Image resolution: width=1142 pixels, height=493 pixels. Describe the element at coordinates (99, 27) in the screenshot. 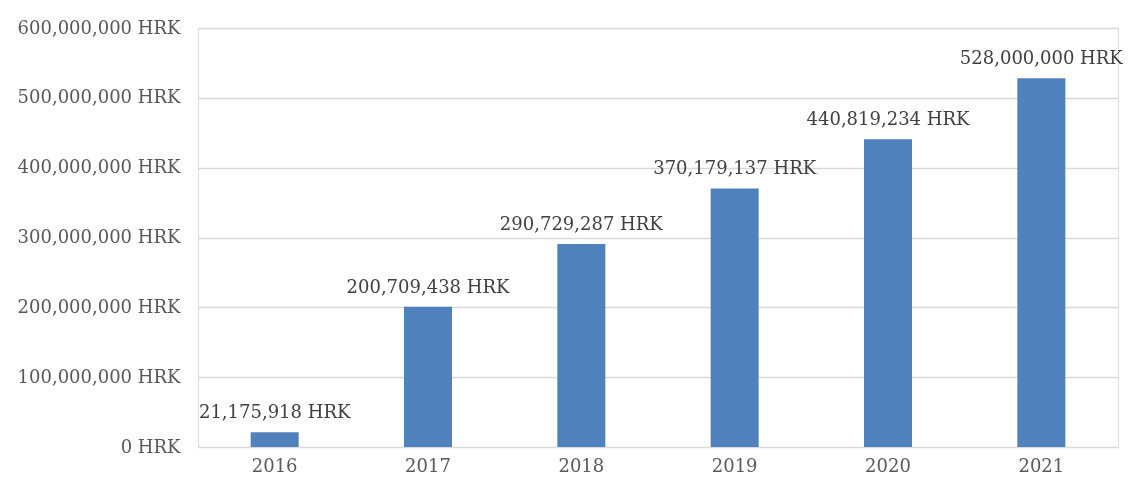

I see `y-tick-label: 600,000,000 HRK` at that location.